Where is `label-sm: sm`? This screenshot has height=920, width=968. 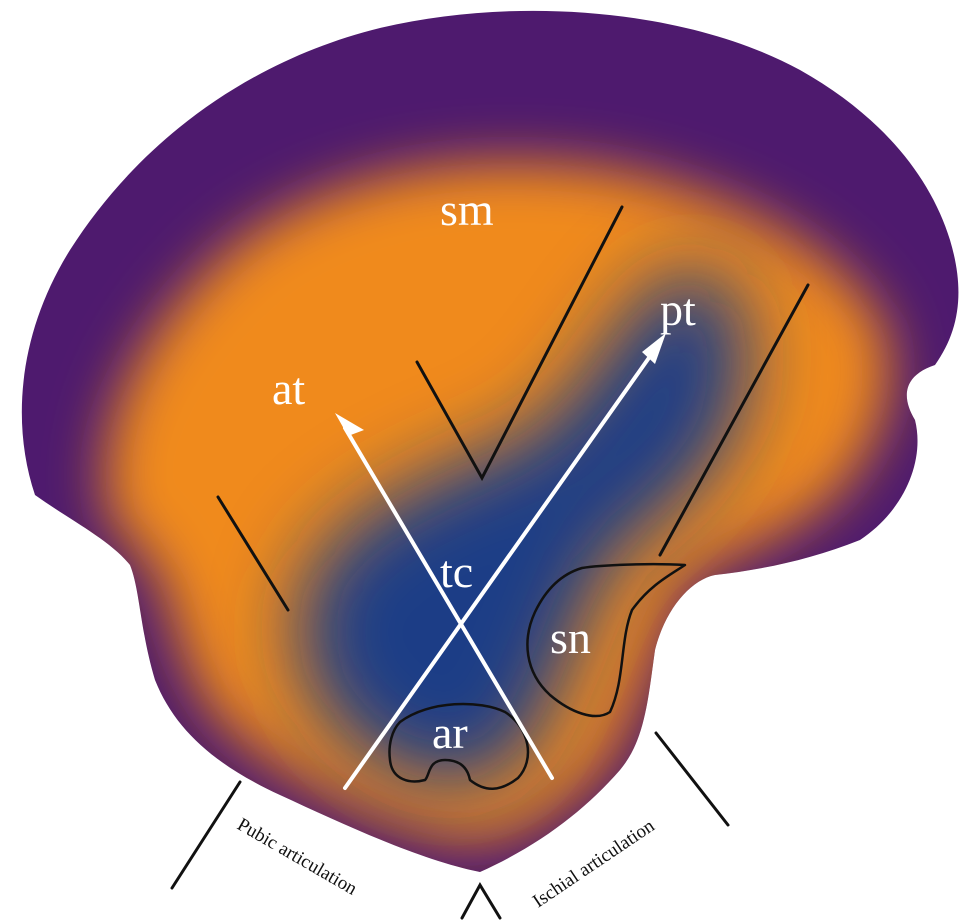 label-sm: sm is located at coordinates (467, 209).